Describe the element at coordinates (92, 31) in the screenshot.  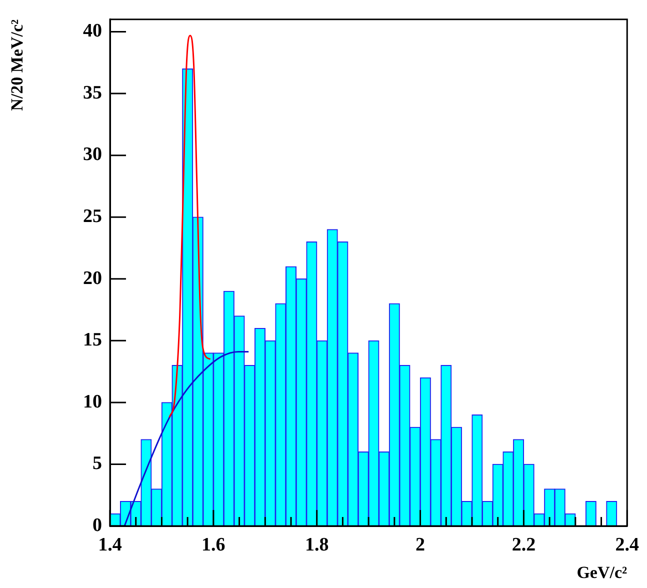
I see `y-tick-label: 40` at that location.